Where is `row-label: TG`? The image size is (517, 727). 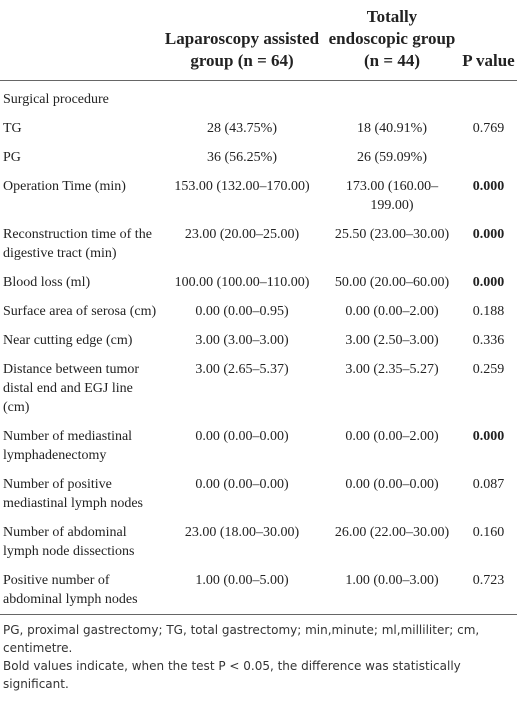 row-label: TG is located at coordinates (12, 128).